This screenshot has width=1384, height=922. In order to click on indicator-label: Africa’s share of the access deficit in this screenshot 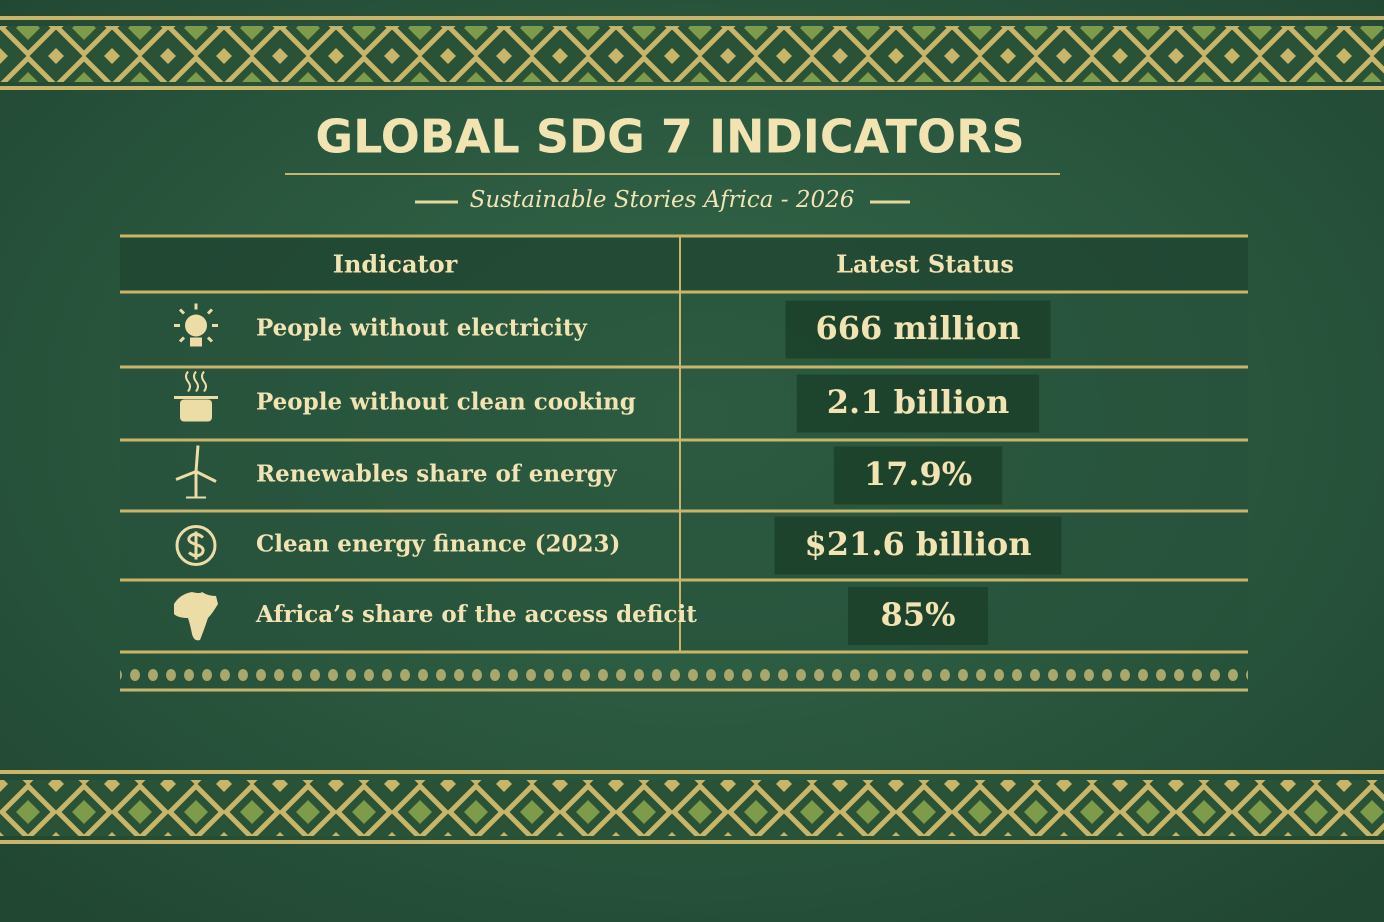, I will do `click(476, 614)`.